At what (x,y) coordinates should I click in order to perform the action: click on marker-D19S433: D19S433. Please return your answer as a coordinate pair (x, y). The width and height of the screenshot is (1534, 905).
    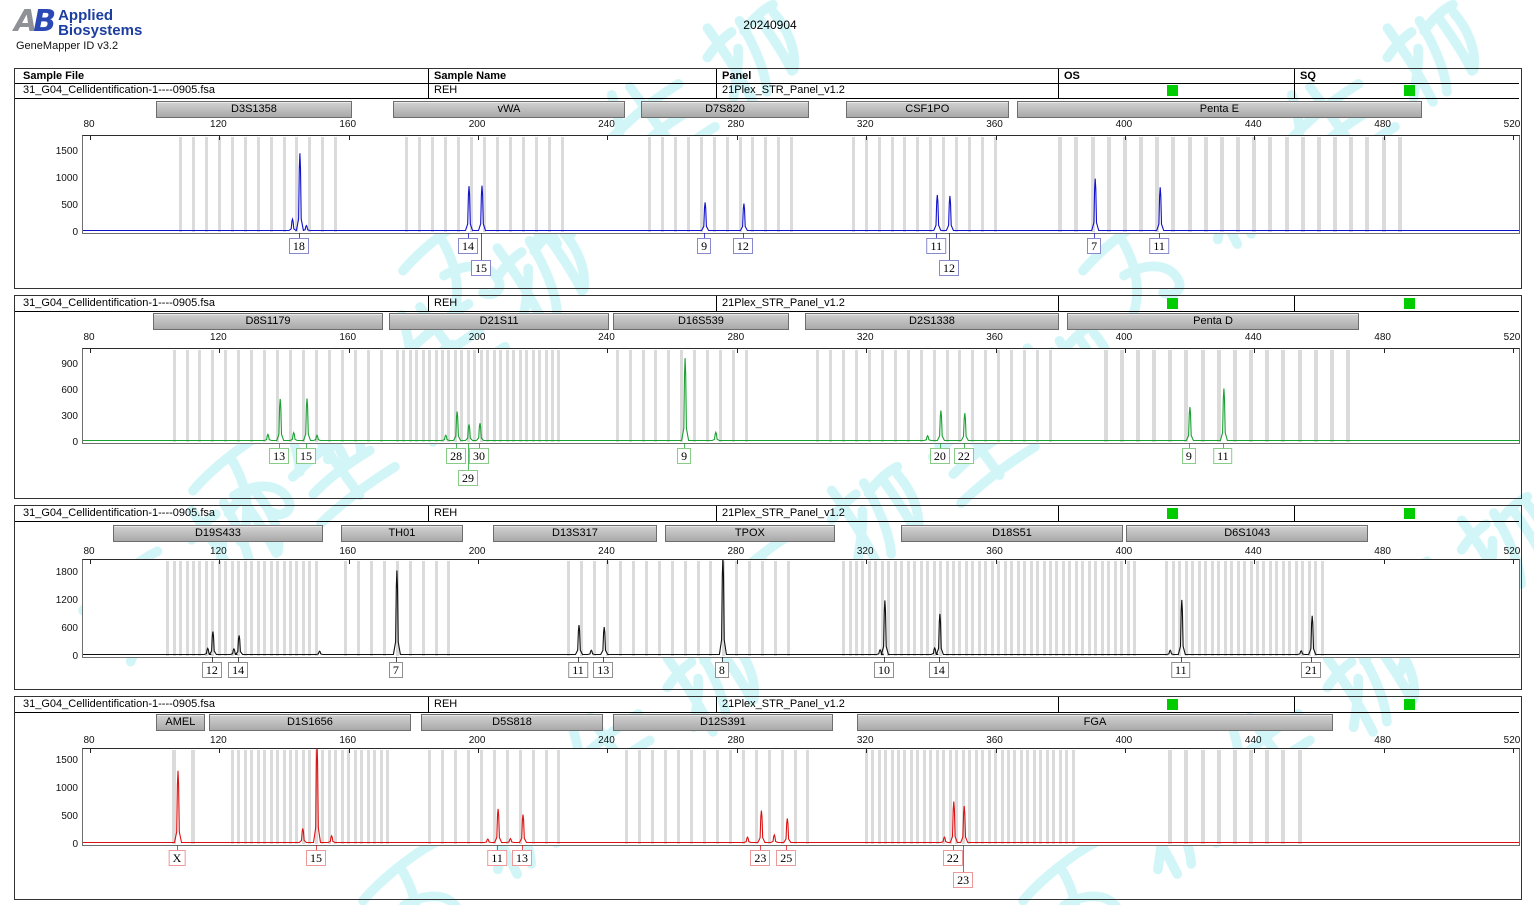
    Looking at the image, I should click on (217, 533).